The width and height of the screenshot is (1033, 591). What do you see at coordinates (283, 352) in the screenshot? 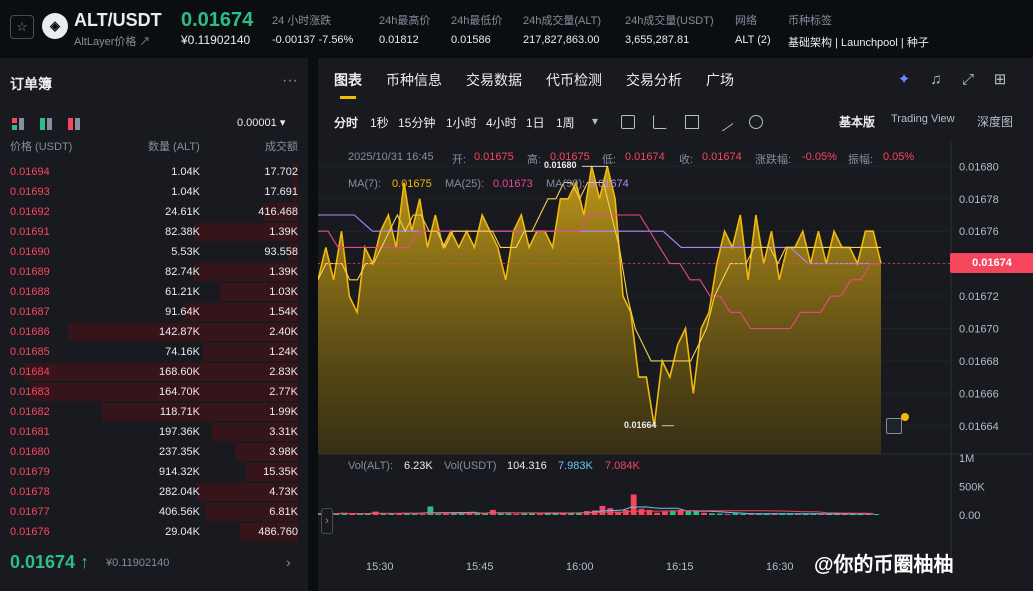
I see `ask-total: 1.24K` at bounding box center [283, 352].